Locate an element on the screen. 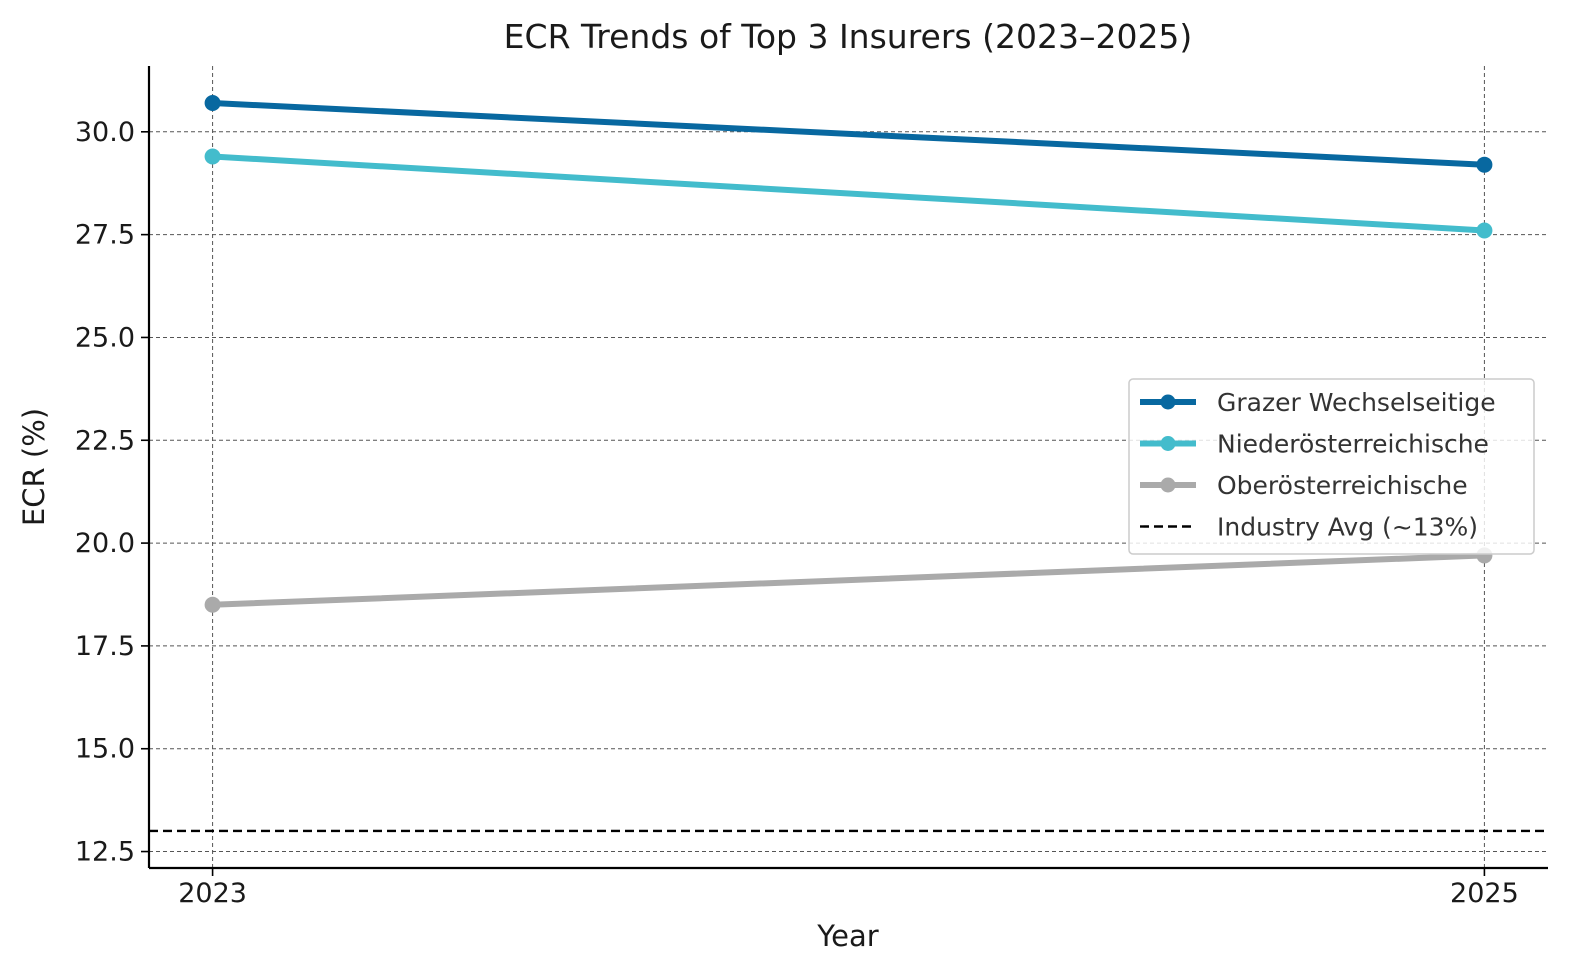  y-tick-label: 22.5 is located at coordinates (105, 440).